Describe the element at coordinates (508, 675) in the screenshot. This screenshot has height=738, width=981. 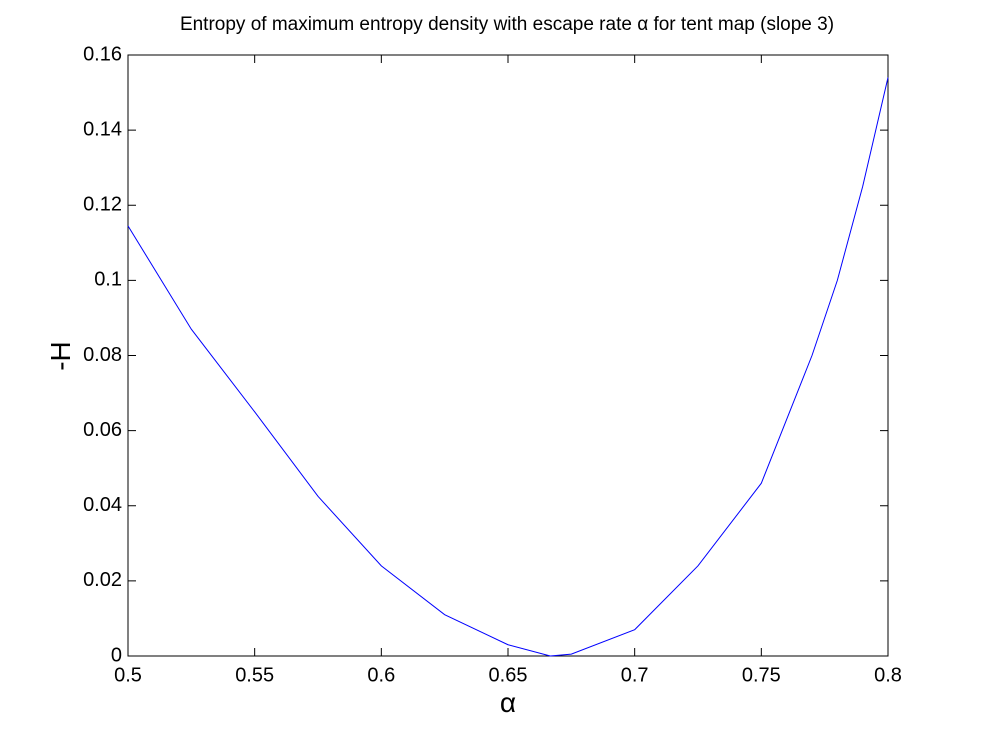
I see `x-tick-label: 0.65` at that location.